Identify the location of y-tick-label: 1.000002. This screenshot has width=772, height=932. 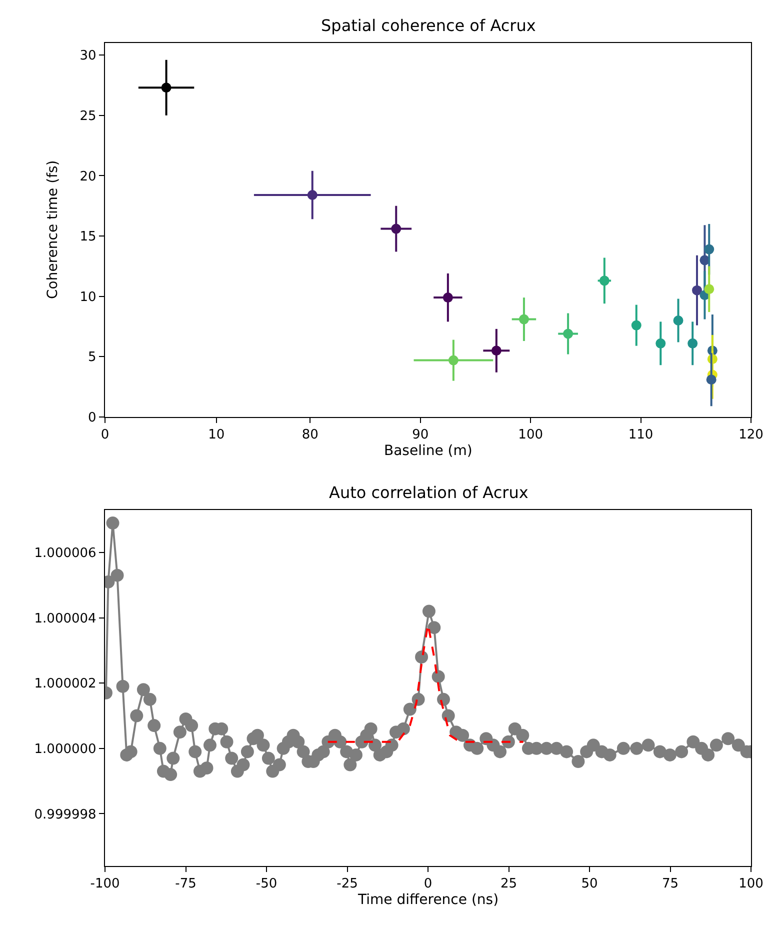
(65, 684).